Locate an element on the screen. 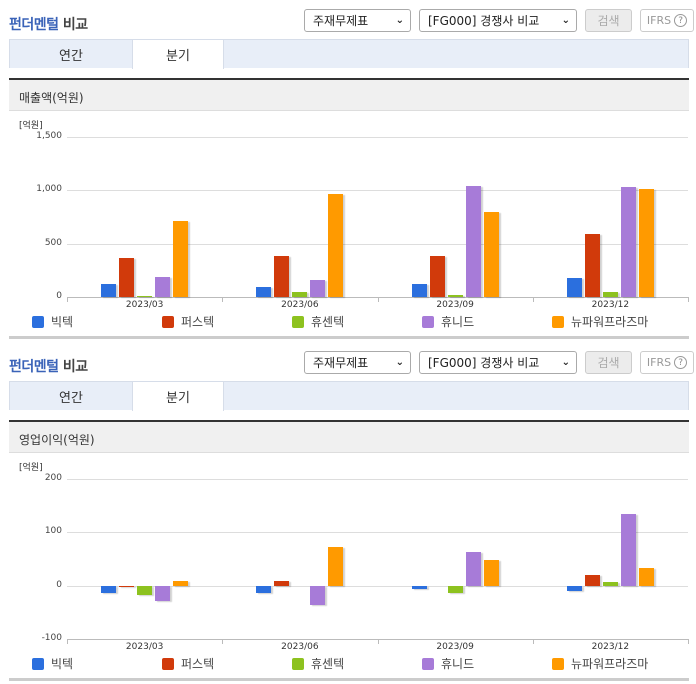 Image resolution: width=696 pixels, height=684 pixels. y-tick-label: 0 is located at coordinates (59, 584).